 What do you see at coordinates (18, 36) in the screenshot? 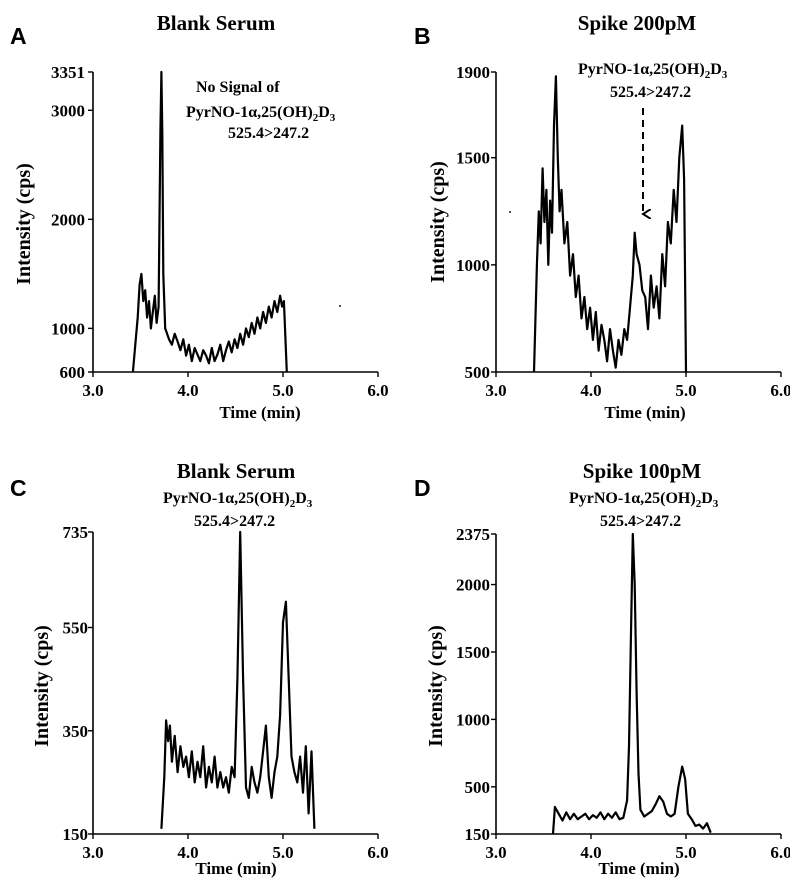
I see `panel-label: A` at bounding box center [18, 36].